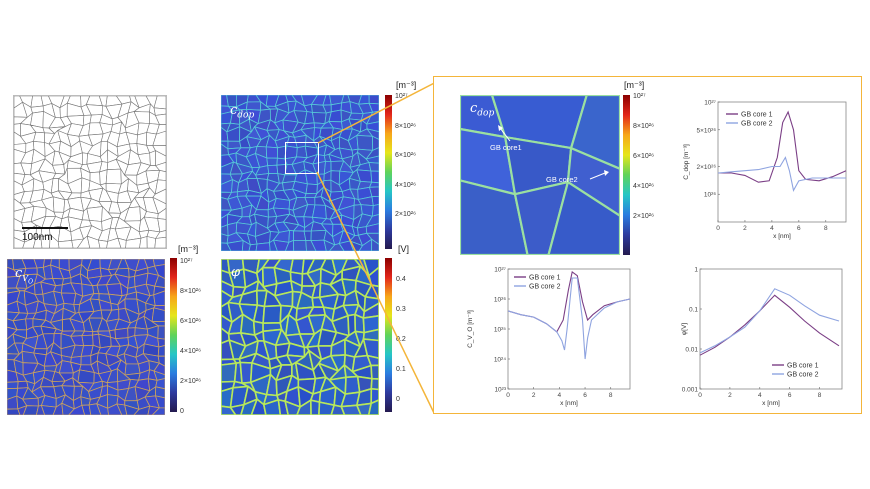 This screenshot has height=489, width=870. I want to click on colorbar-tick-label: 0.2, so click(401, 339).